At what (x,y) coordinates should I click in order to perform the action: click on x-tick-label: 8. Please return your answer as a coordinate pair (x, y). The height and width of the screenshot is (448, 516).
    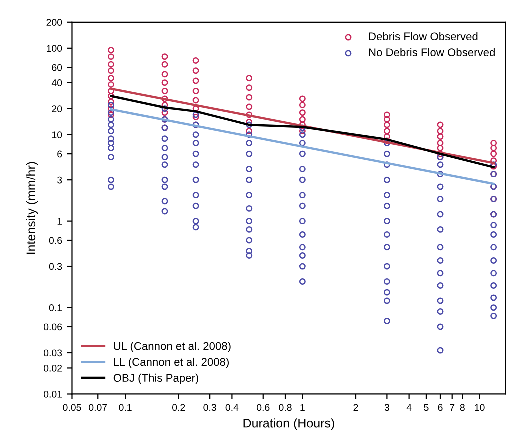
    Looking at the image, I should click on (462, 408).